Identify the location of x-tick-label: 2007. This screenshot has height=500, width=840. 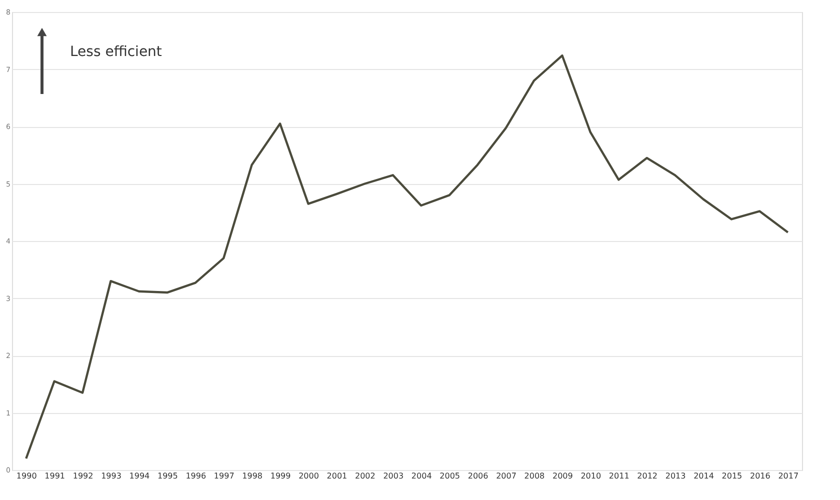
(506, 476).